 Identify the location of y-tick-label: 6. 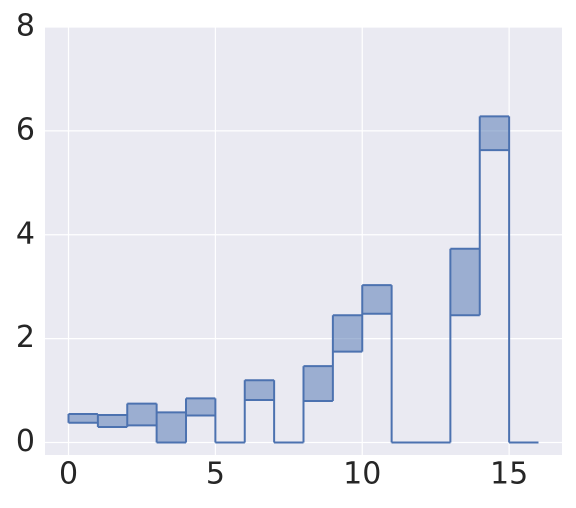
(25, 129).